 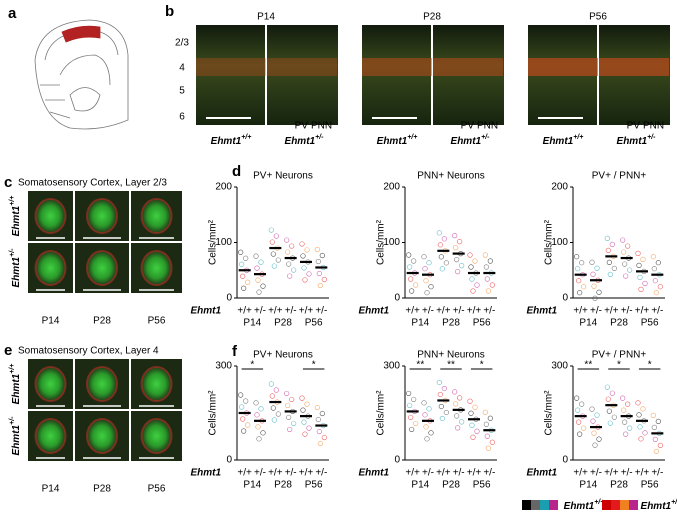 What do you see at coordinates (283, 323) in the screenshot?
I see `group-label: P28` at bounding box center [283, 323].